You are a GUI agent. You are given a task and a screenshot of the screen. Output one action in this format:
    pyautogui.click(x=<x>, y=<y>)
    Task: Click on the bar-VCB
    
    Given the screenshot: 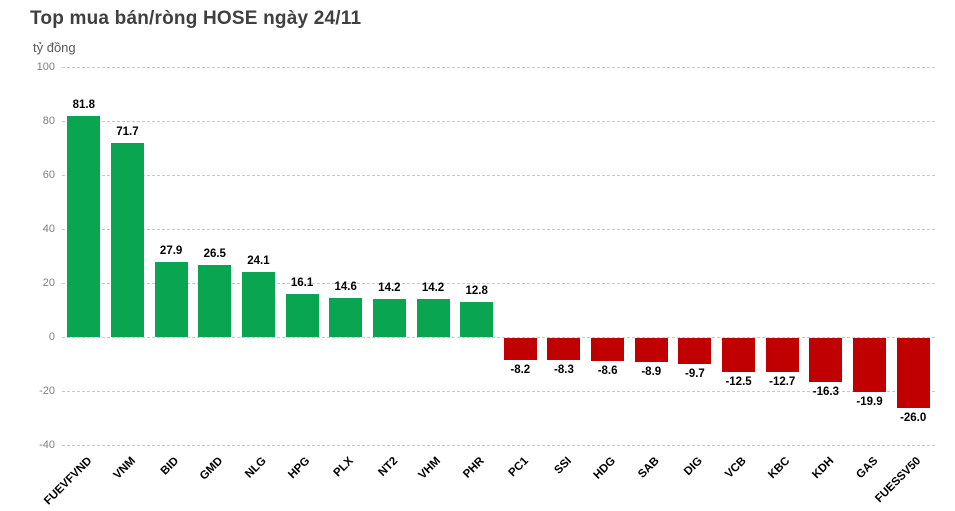 What is the action you would take?
    pyautogui.click(x=739, y=355)
    